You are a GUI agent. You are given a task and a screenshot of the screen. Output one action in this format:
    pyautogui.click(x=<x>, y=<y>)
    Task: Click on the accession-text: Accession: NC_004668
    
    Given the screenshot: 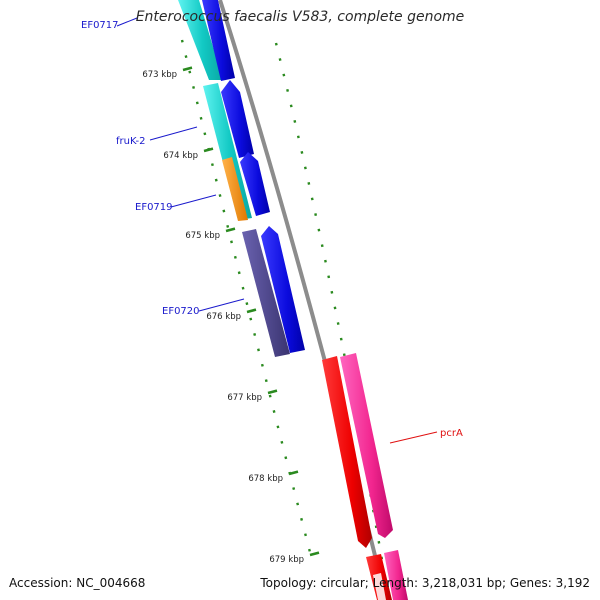 What is the action you would take?
    pyautogui.click(x=77, y=583)
    